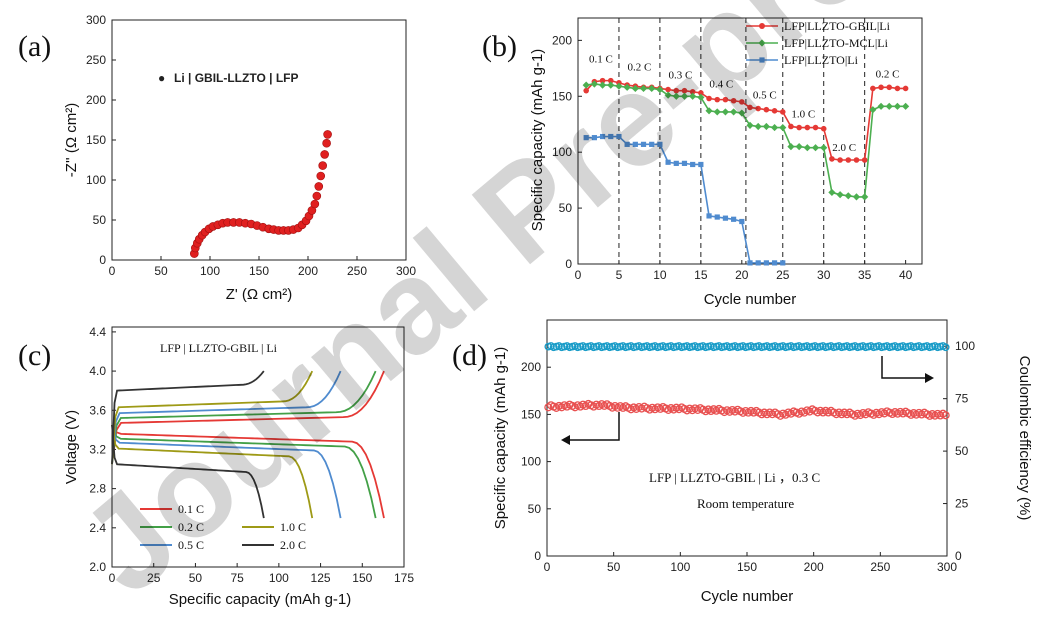 This screenshot has width=1037, height=618. I want to click on rate-label: 0.4 C, so click(721, 84).